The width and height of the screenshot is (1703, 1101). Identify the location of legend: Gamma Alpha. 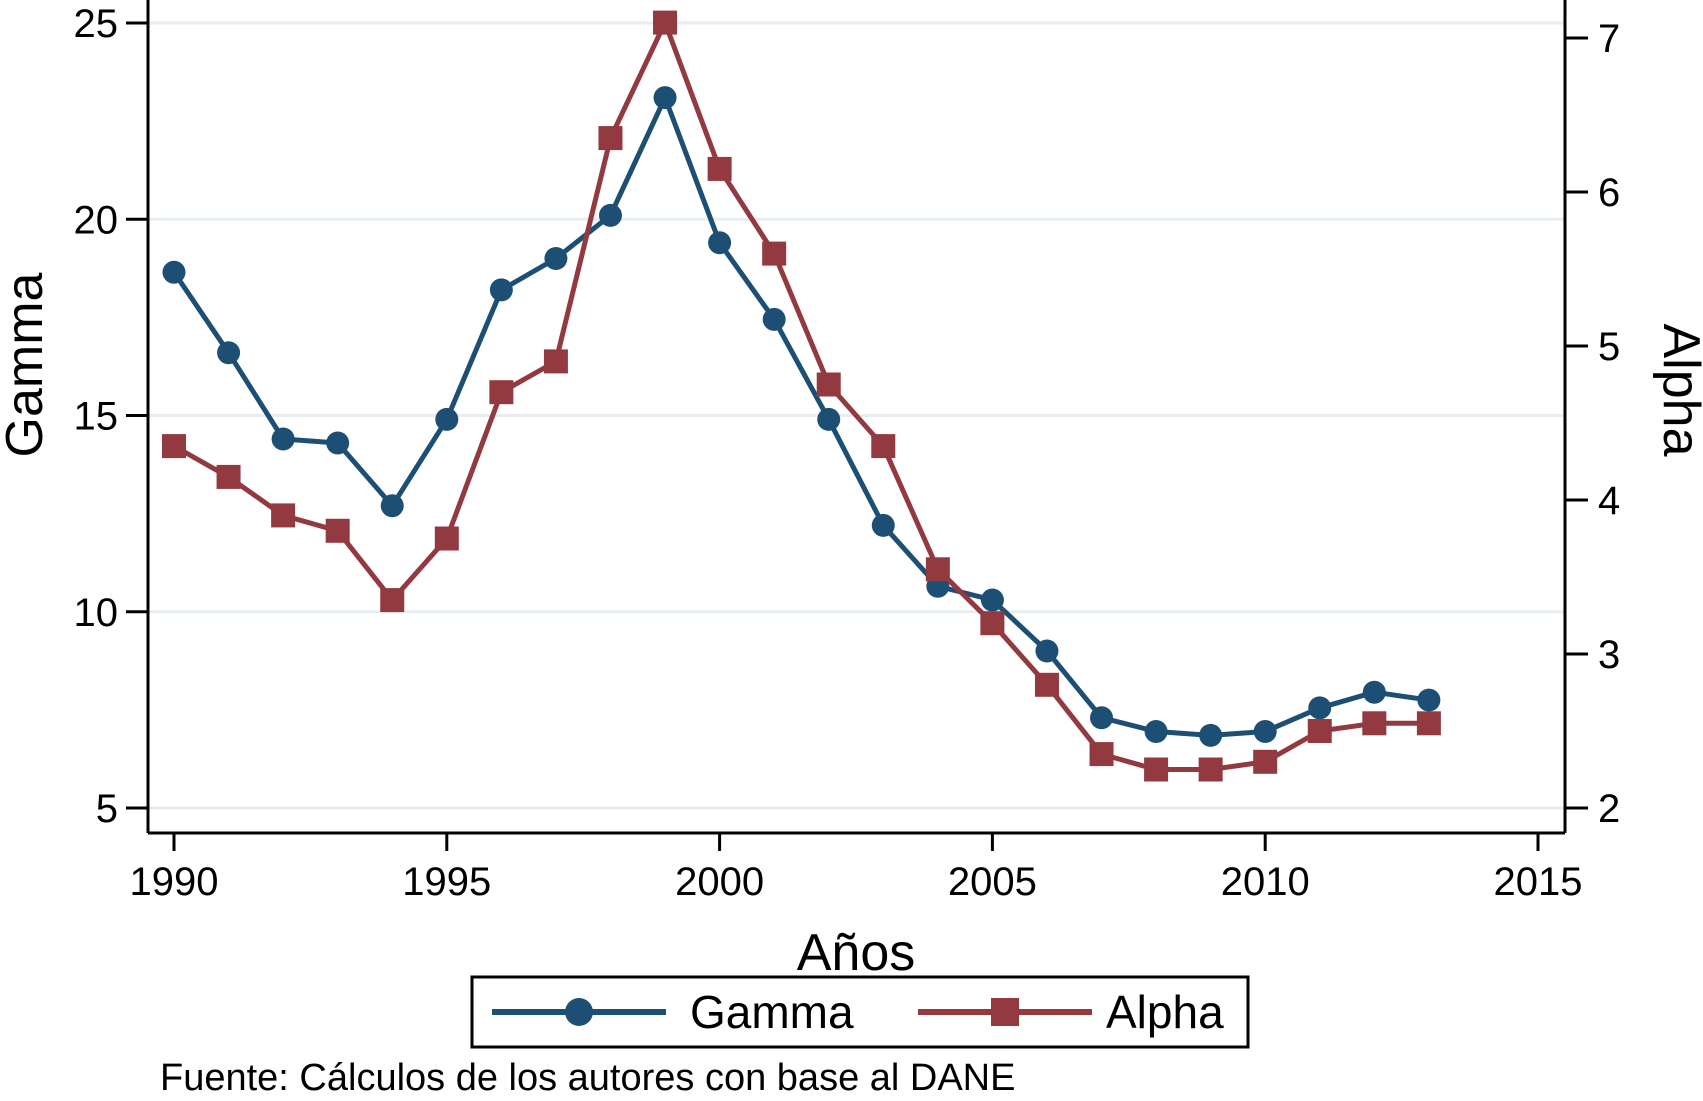
(860, 1012).